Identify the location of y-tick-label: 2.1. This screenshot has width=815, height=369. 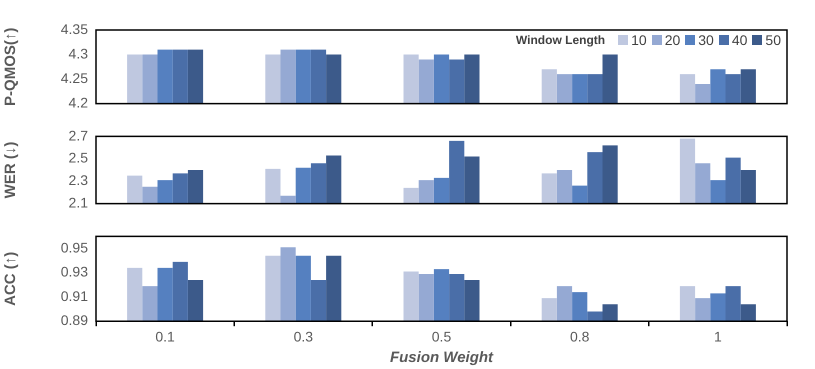
(78, 202).